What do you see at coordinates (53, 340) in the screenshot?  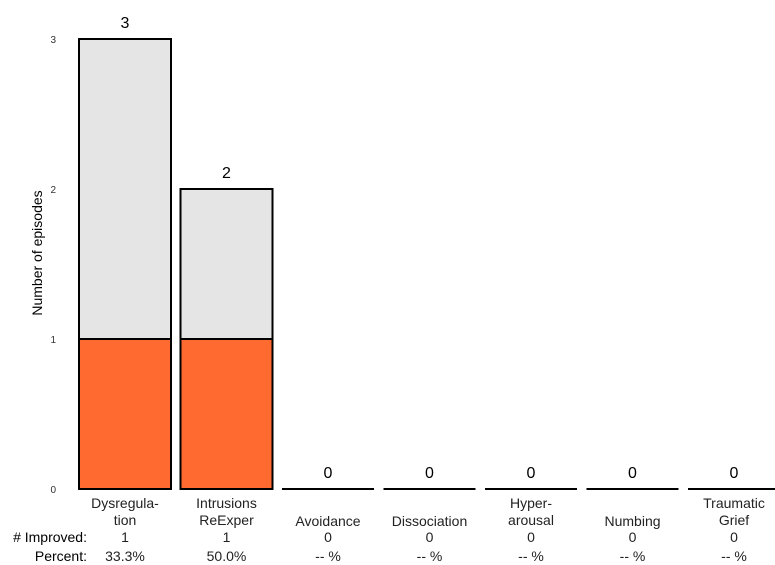 I see `y-tick-label: 1` at bounding box center [53, 340].